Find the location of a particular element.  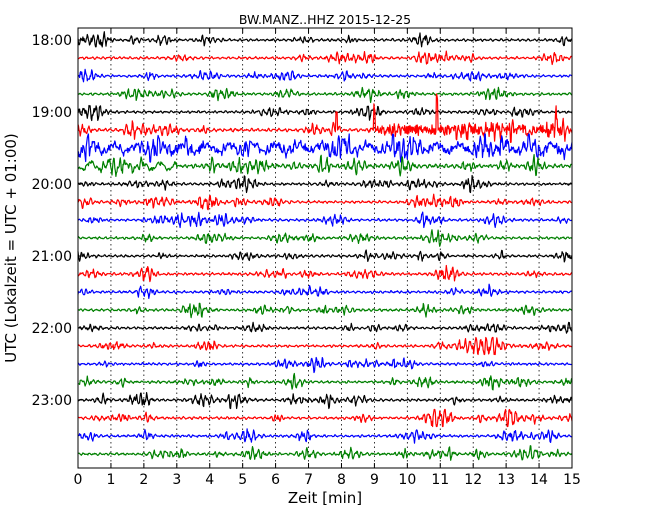

x-tick-label: 14 is located at coordinates (539, 480).